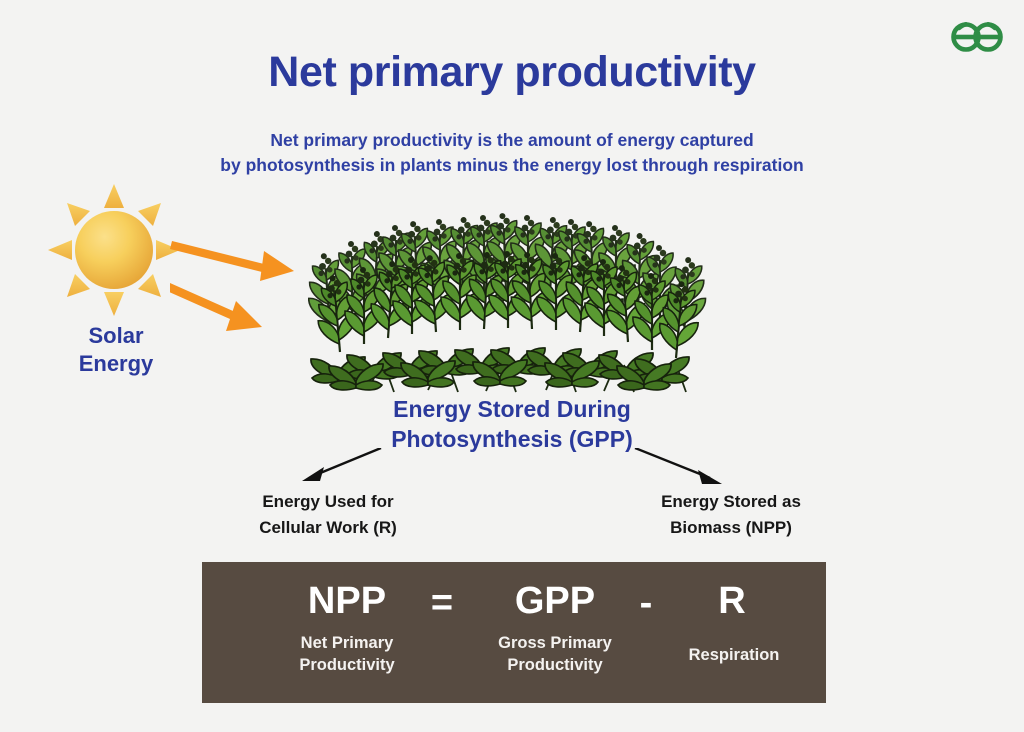 Image resolution: width=1024 pixels, height=732 pixels. What do you see at coordinates (508, 302) in the screenshot?
I see `vegetation-bush-icon` at bounding box center [508, 302].